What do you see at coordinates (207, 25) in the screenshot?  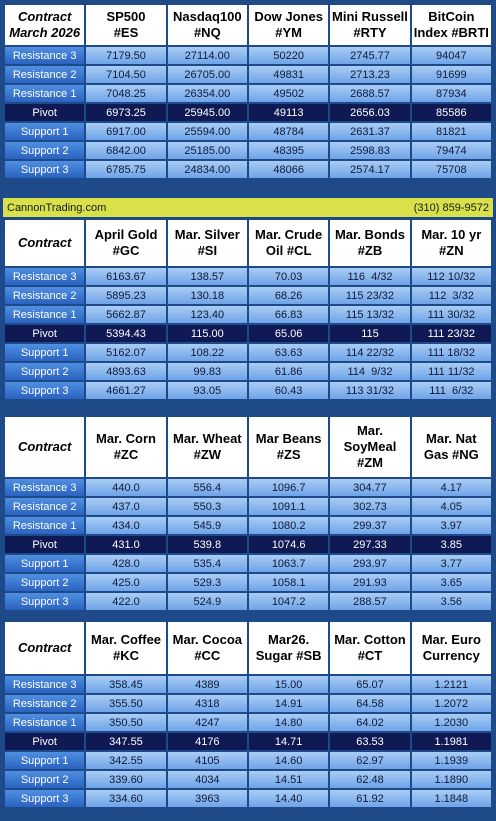 I see `instrument-header: Nasdaq100 #NQ` at bounding box center [207, 25].